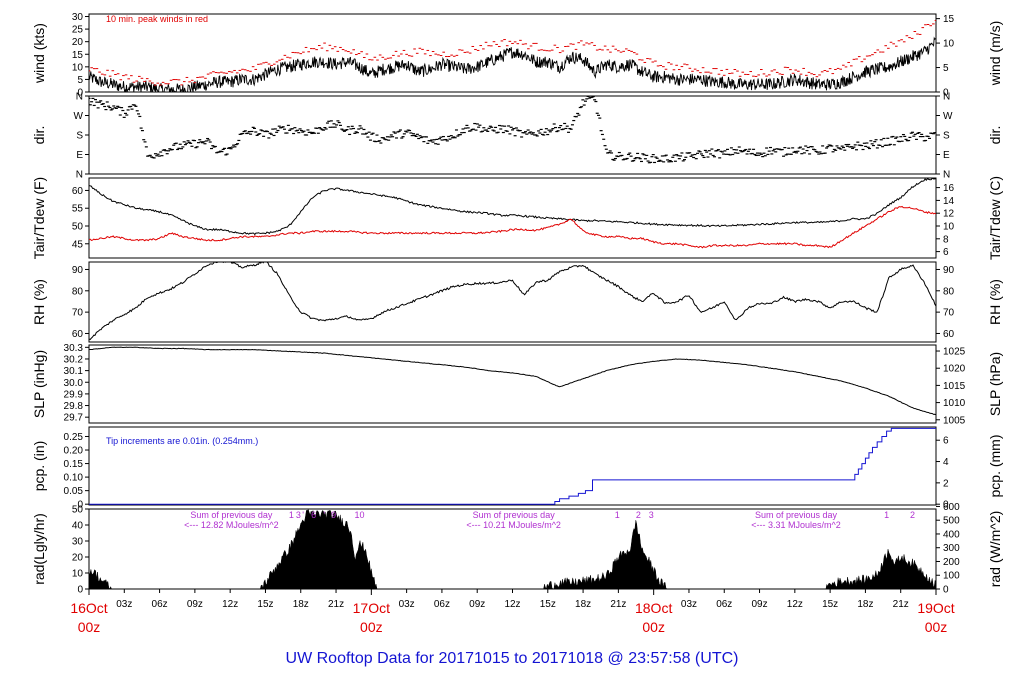 The width and height of the screenshot is (1024, 700). What do you see at coordinates (946, 175) in the screenshot?
I see `y2-tick-label: N` at bounding box center [946, 175].